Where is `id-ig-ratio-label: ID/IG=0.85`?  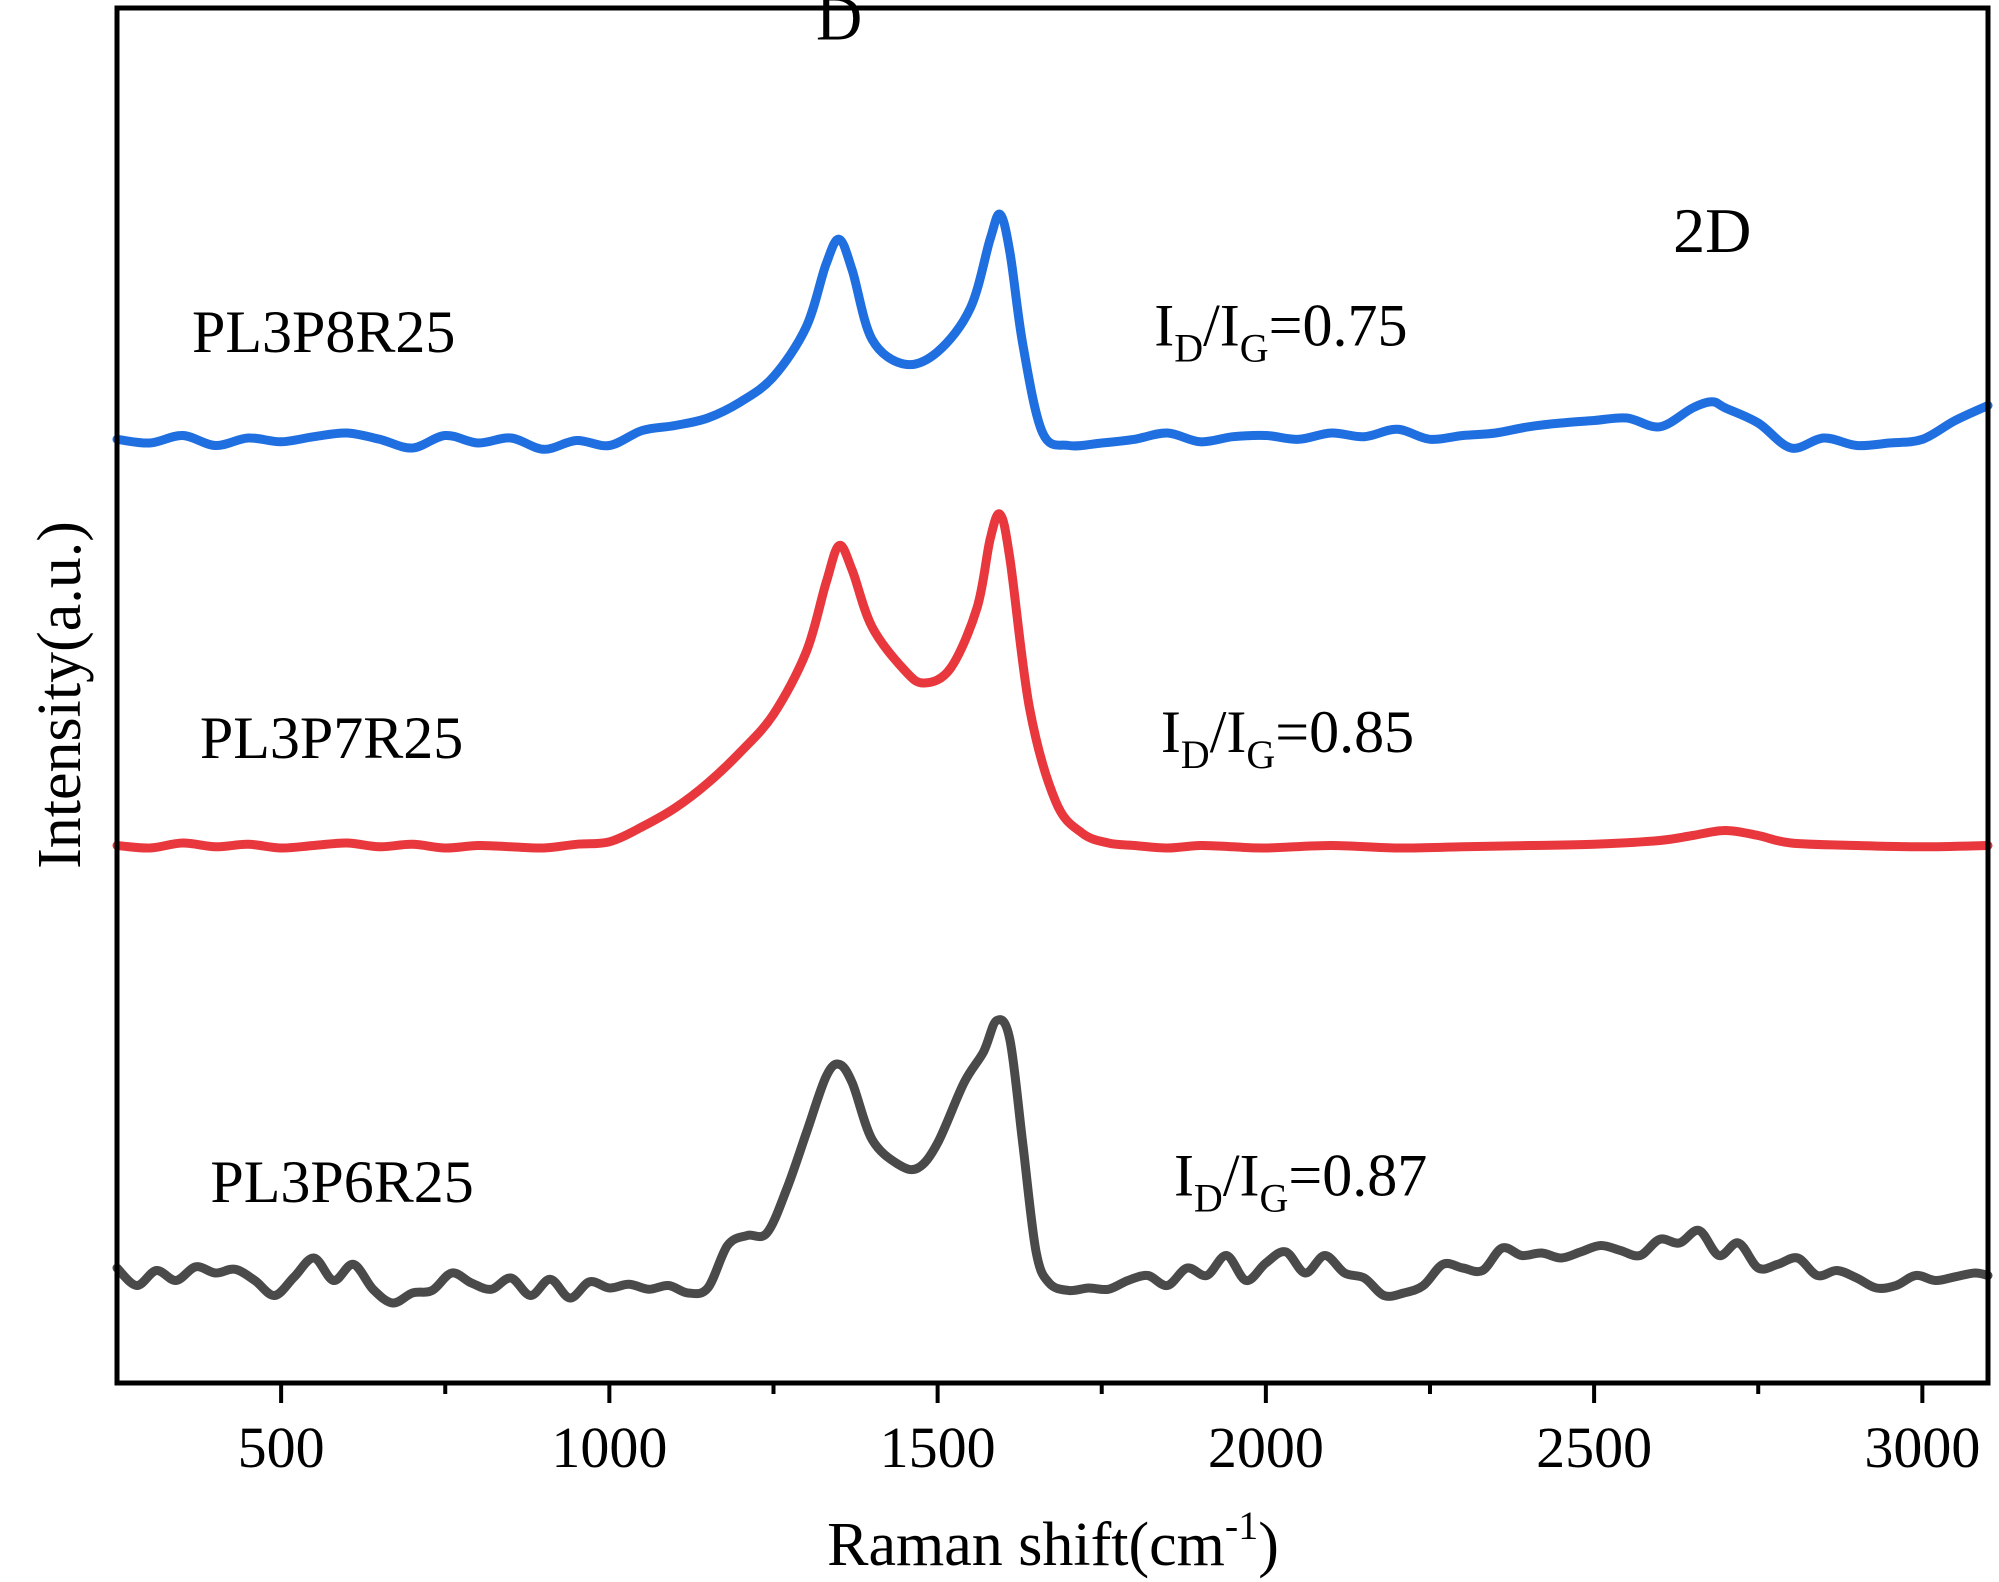
id-ig-ratio-label: ID/IG=0.85 is located at coordinates (1287, 738).